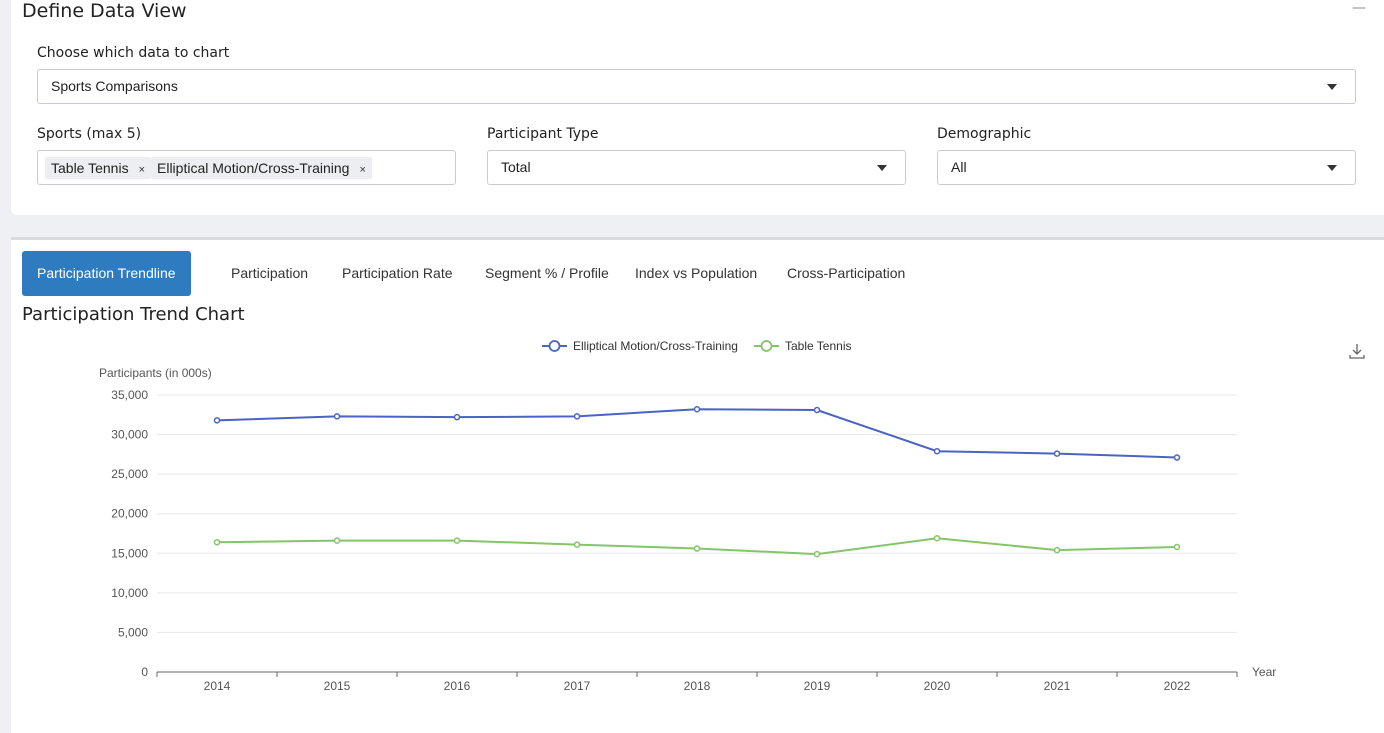 This screenshot has height=733, width=1384. I want to click on sport-tag-table-tennis: Table Tennis ×, so click(98, 168).